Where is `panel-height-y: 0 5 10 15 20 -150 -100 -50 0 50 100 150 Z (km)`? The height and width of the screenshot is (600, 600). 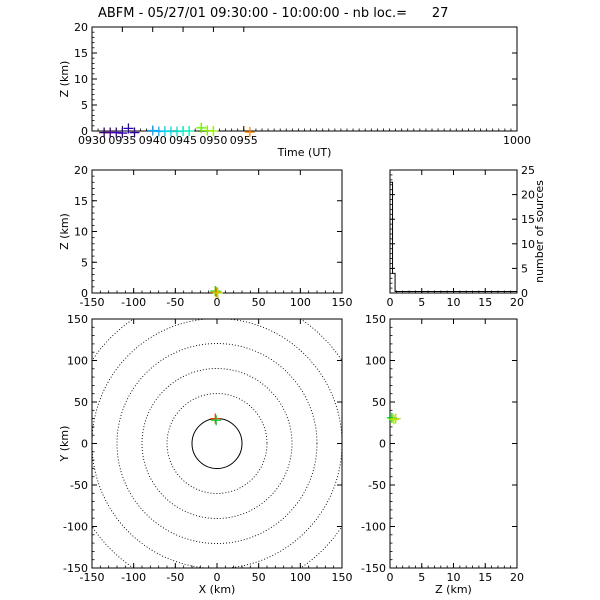 panel-height-y: 0 5 10 15 20 -150 -100 -50 0 50 100 150 Z (km) is located at coordinates (442, 454).